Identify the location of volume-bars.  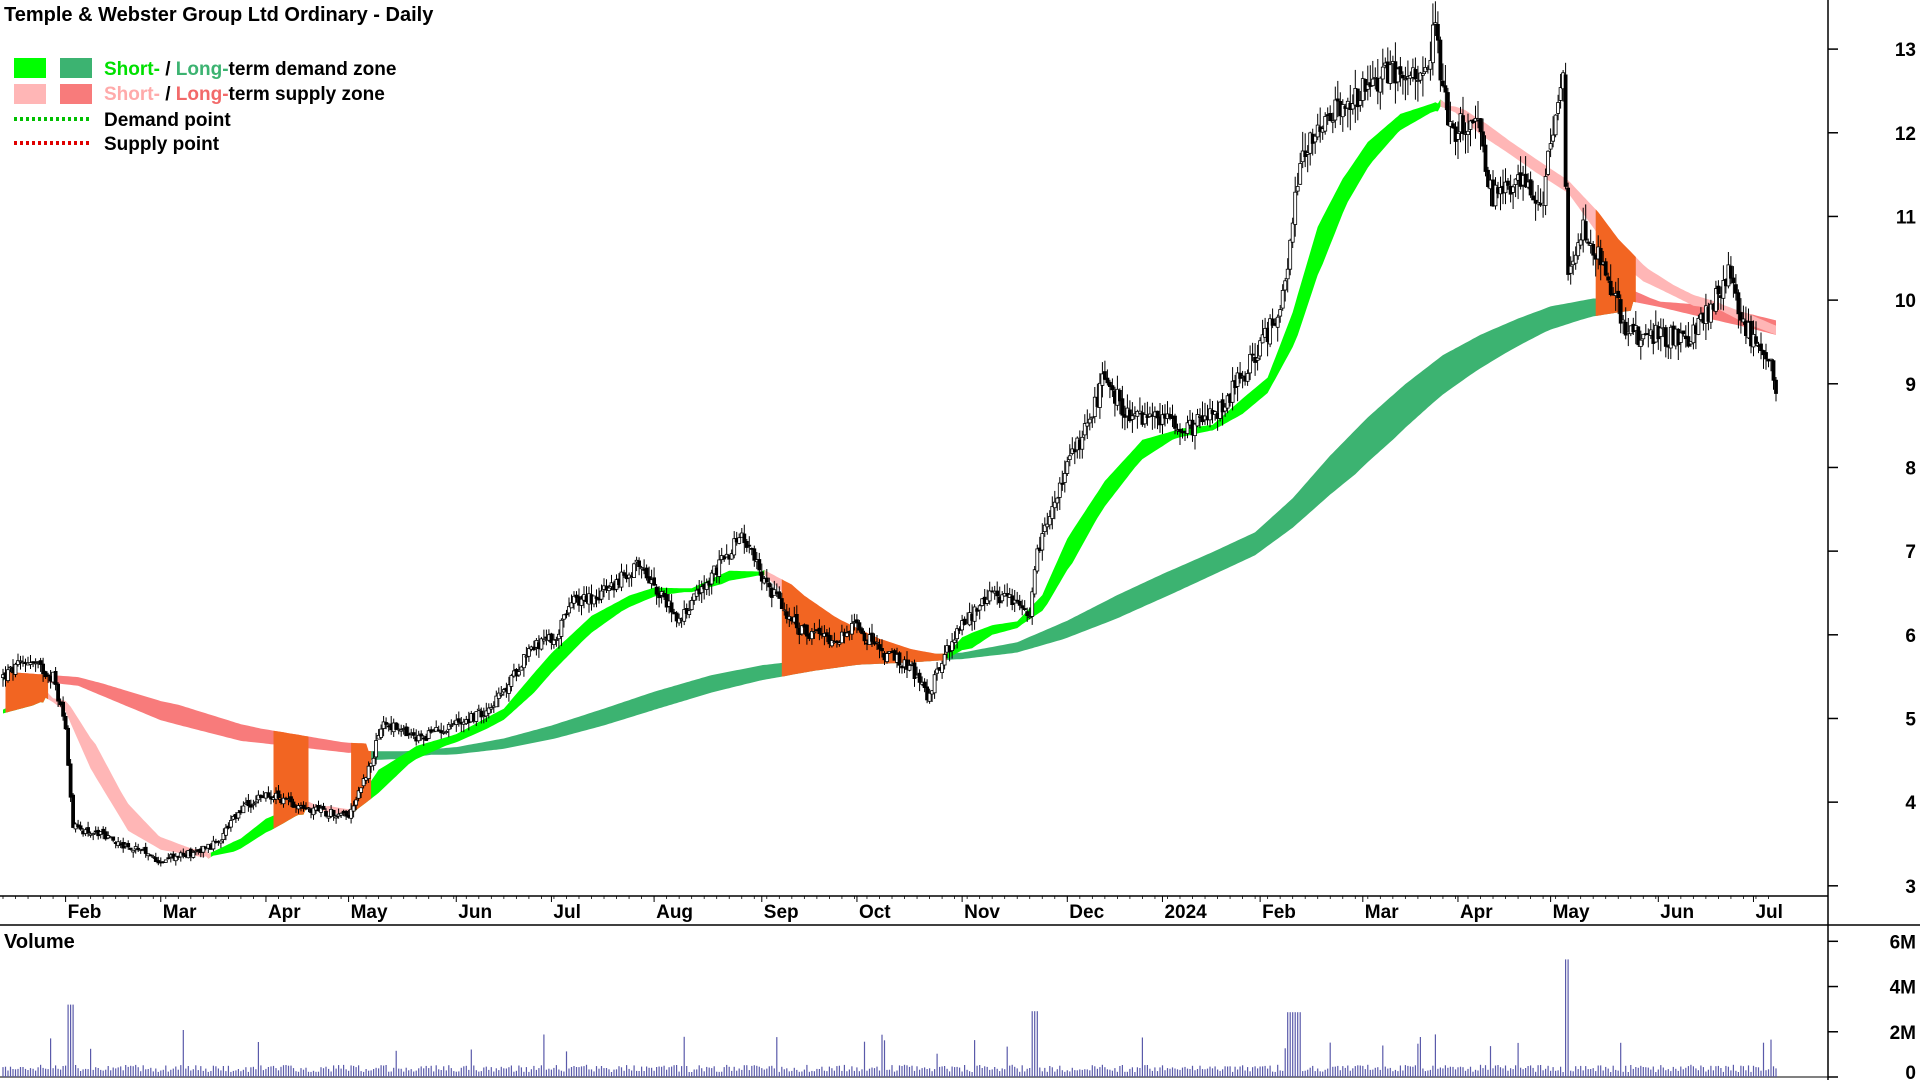
(889, 1018).